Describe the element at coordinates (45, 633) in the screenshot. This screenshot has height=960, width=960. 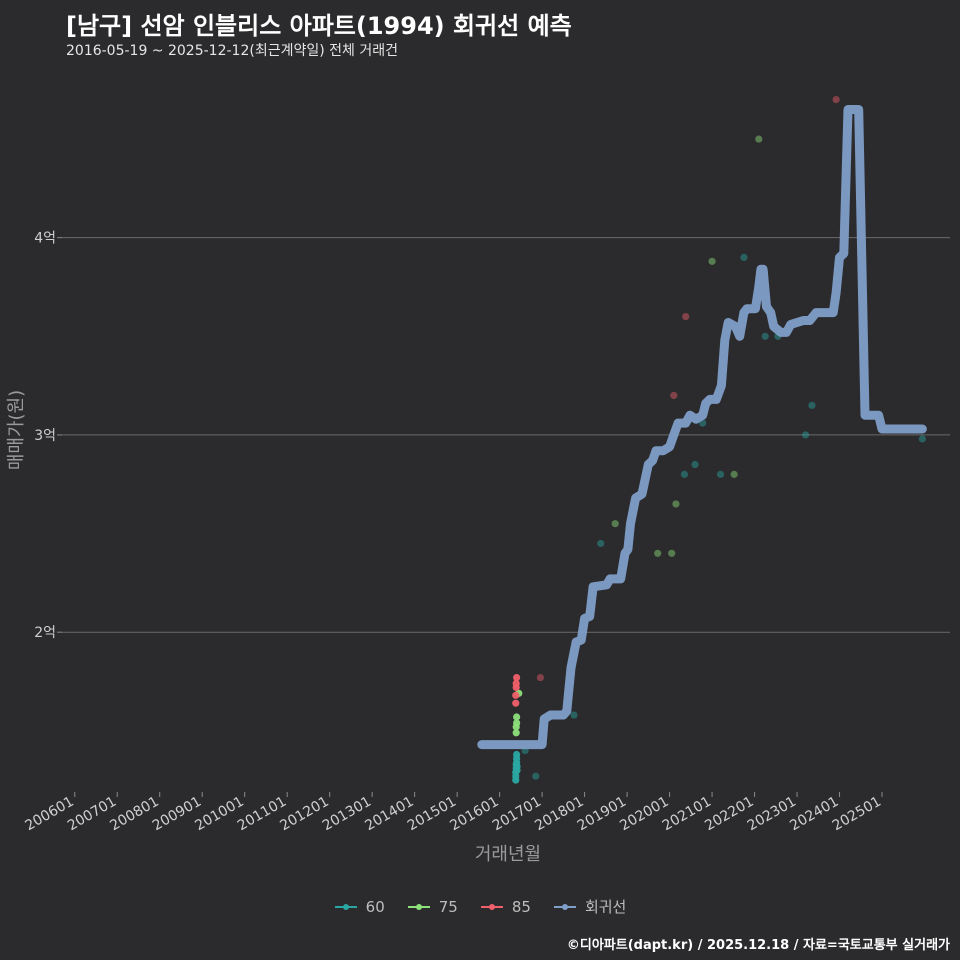
I see `y-tick-label: 2억` at that location.